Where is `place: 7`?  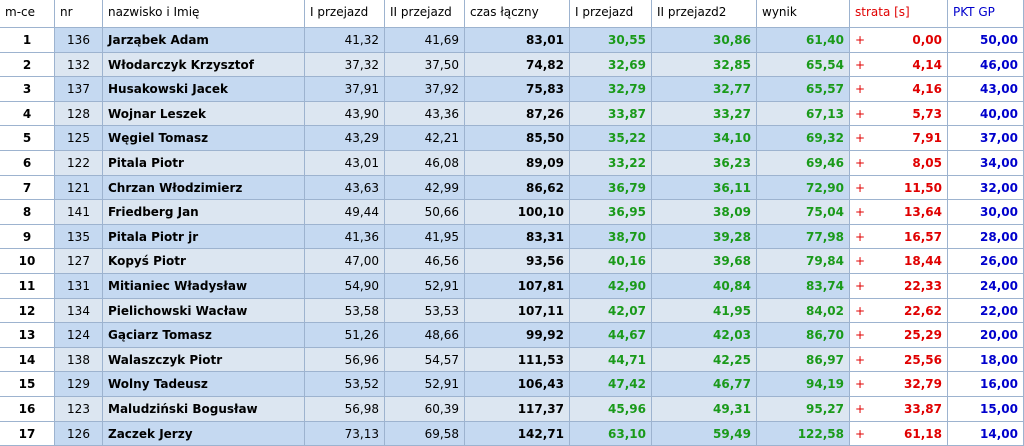
place: 7 is located at coordinates (27, 188).